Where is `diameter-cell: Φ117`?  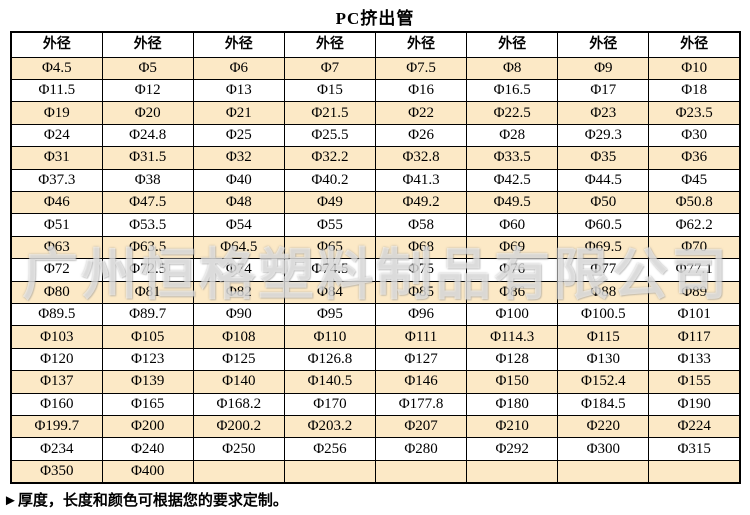 diameter-cell: Φ117 is located at coordinates (694, 337).